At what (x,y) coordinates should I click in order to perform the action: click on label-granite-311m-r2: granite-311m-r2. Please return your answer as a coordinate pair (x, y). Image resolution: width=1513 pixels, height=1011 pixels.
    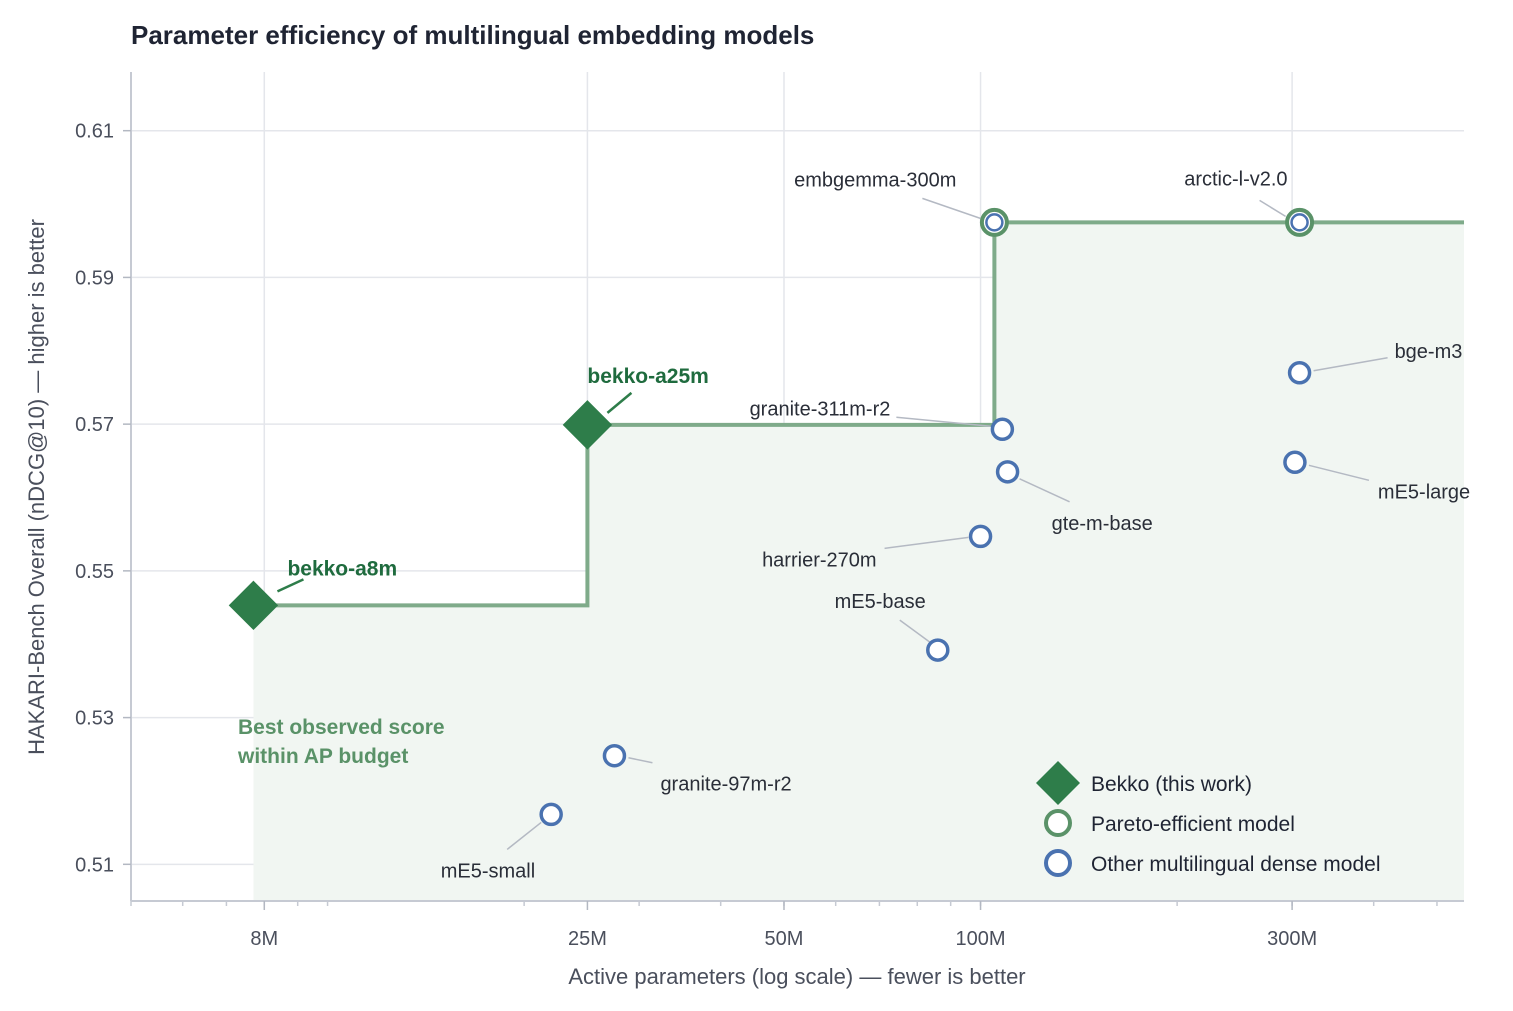
    Looking at the image, I should click on (820, 409).